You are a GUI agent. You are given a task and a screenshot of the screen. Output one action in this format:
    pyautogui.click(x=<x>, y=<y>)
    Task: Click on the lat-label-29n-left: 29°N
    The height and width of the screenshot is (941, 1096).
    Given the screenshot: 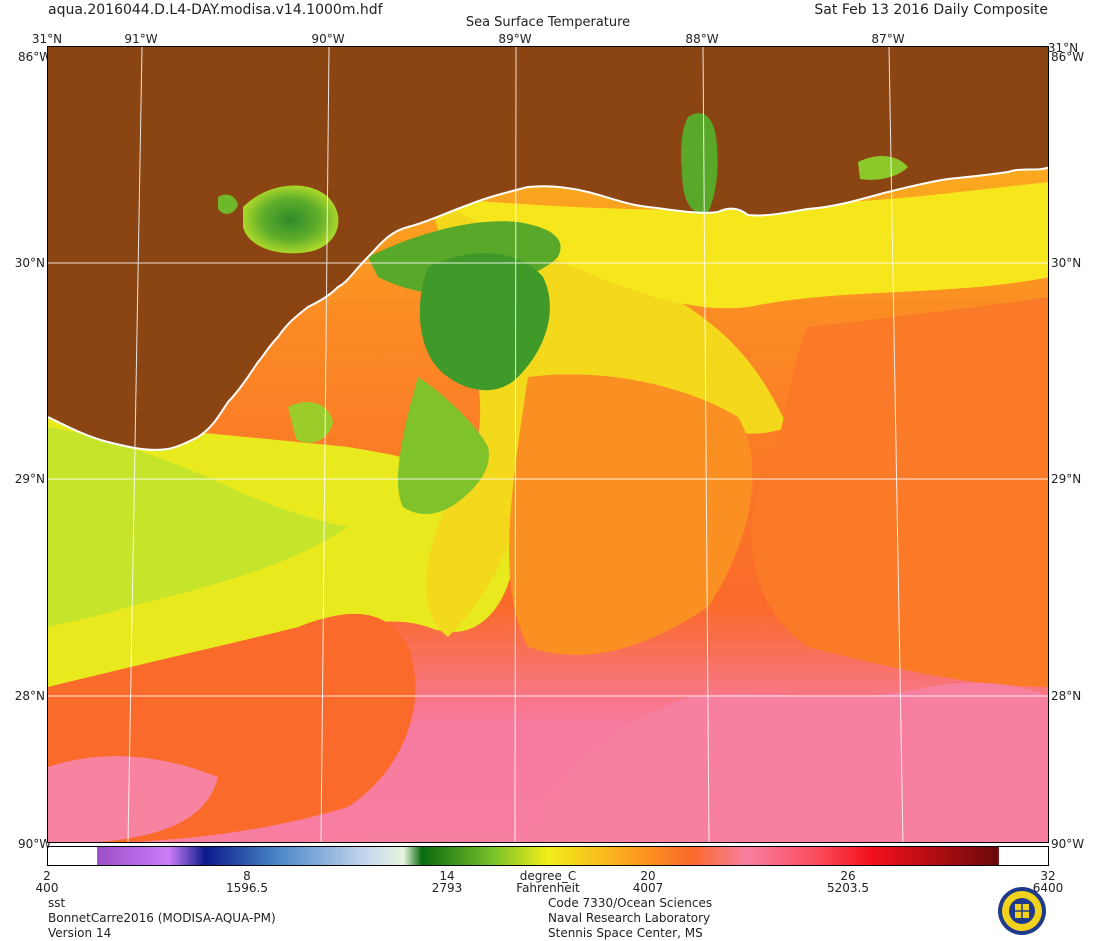 What is the action you would take?
    pyautogui.click(x=29, y=479)
    